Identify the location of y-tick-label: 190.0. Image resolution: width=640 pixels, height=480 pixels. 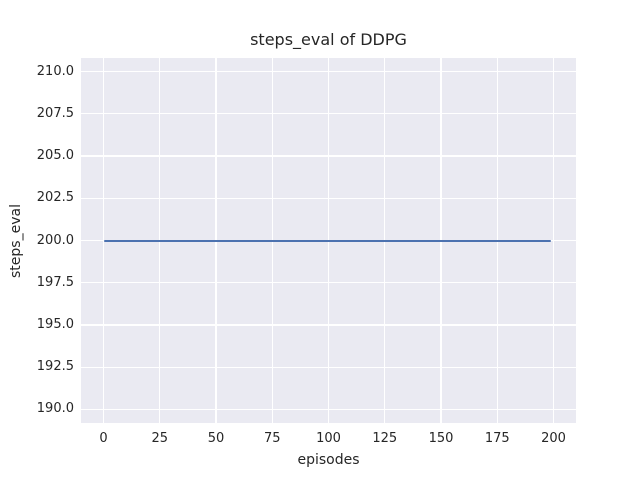
(55, 409).